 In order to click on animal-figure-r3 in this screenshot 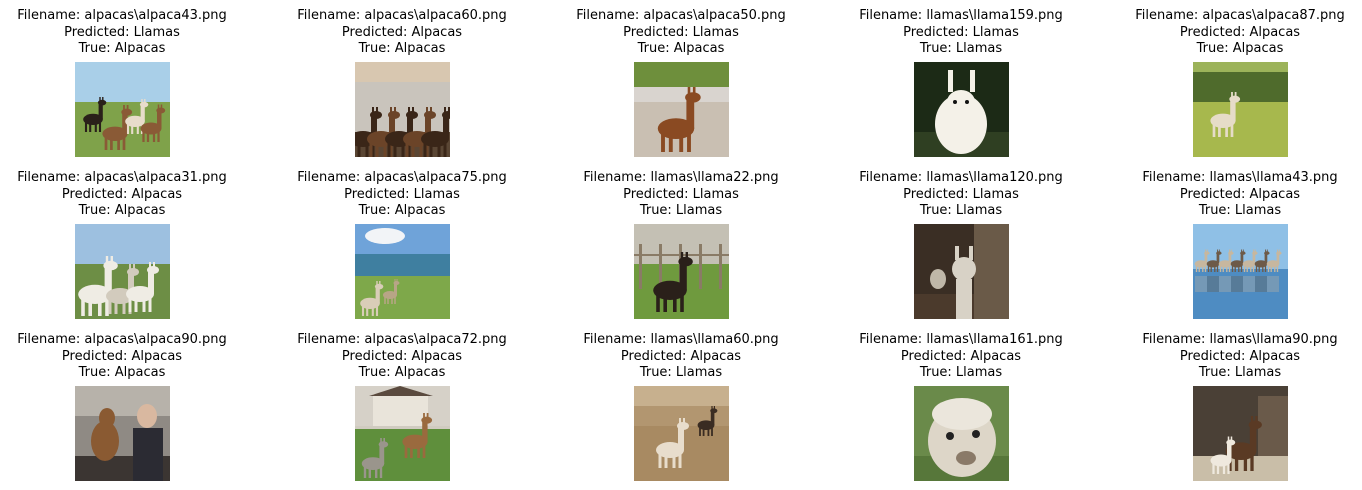, I will do `click(1238, 260)`.